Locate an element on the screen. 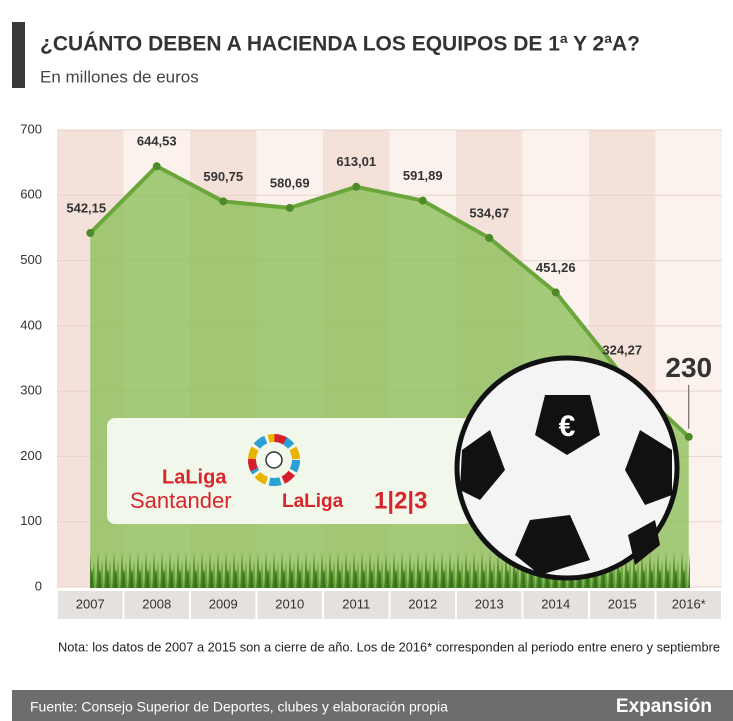  footer is located at coordinates (372, 705).